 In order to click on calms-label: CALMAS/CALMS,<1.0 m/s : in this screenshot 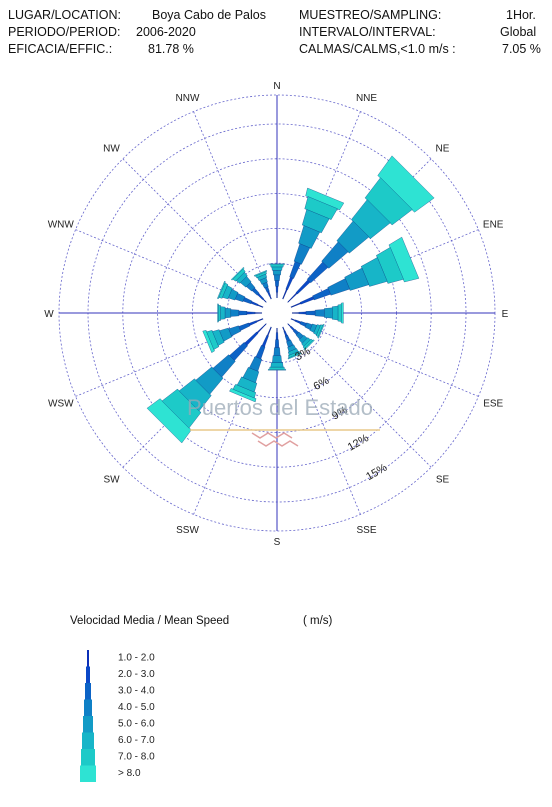, I will do `click(377, 49)`.